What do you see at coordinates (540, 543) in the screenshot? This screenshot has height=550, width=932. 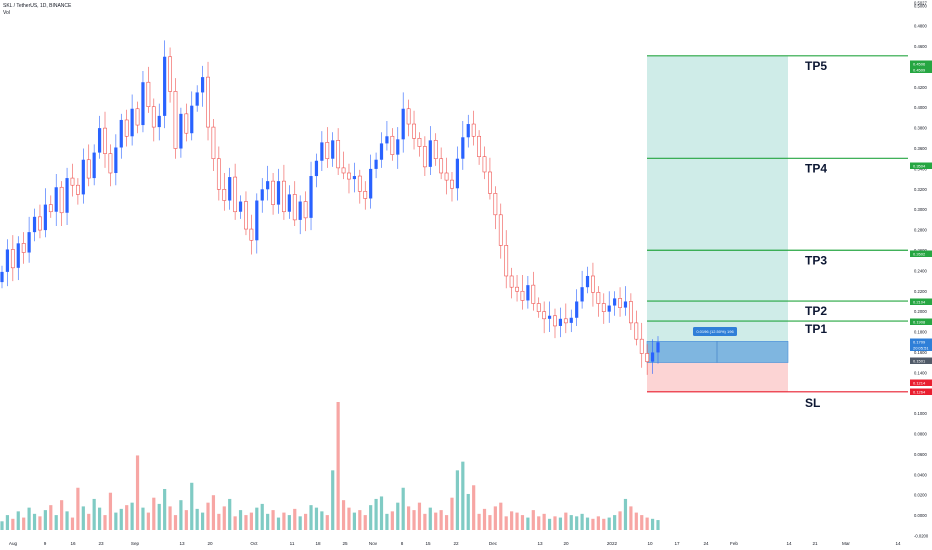 I see `time-tick-label: 13` at bounding box center [540, 543].